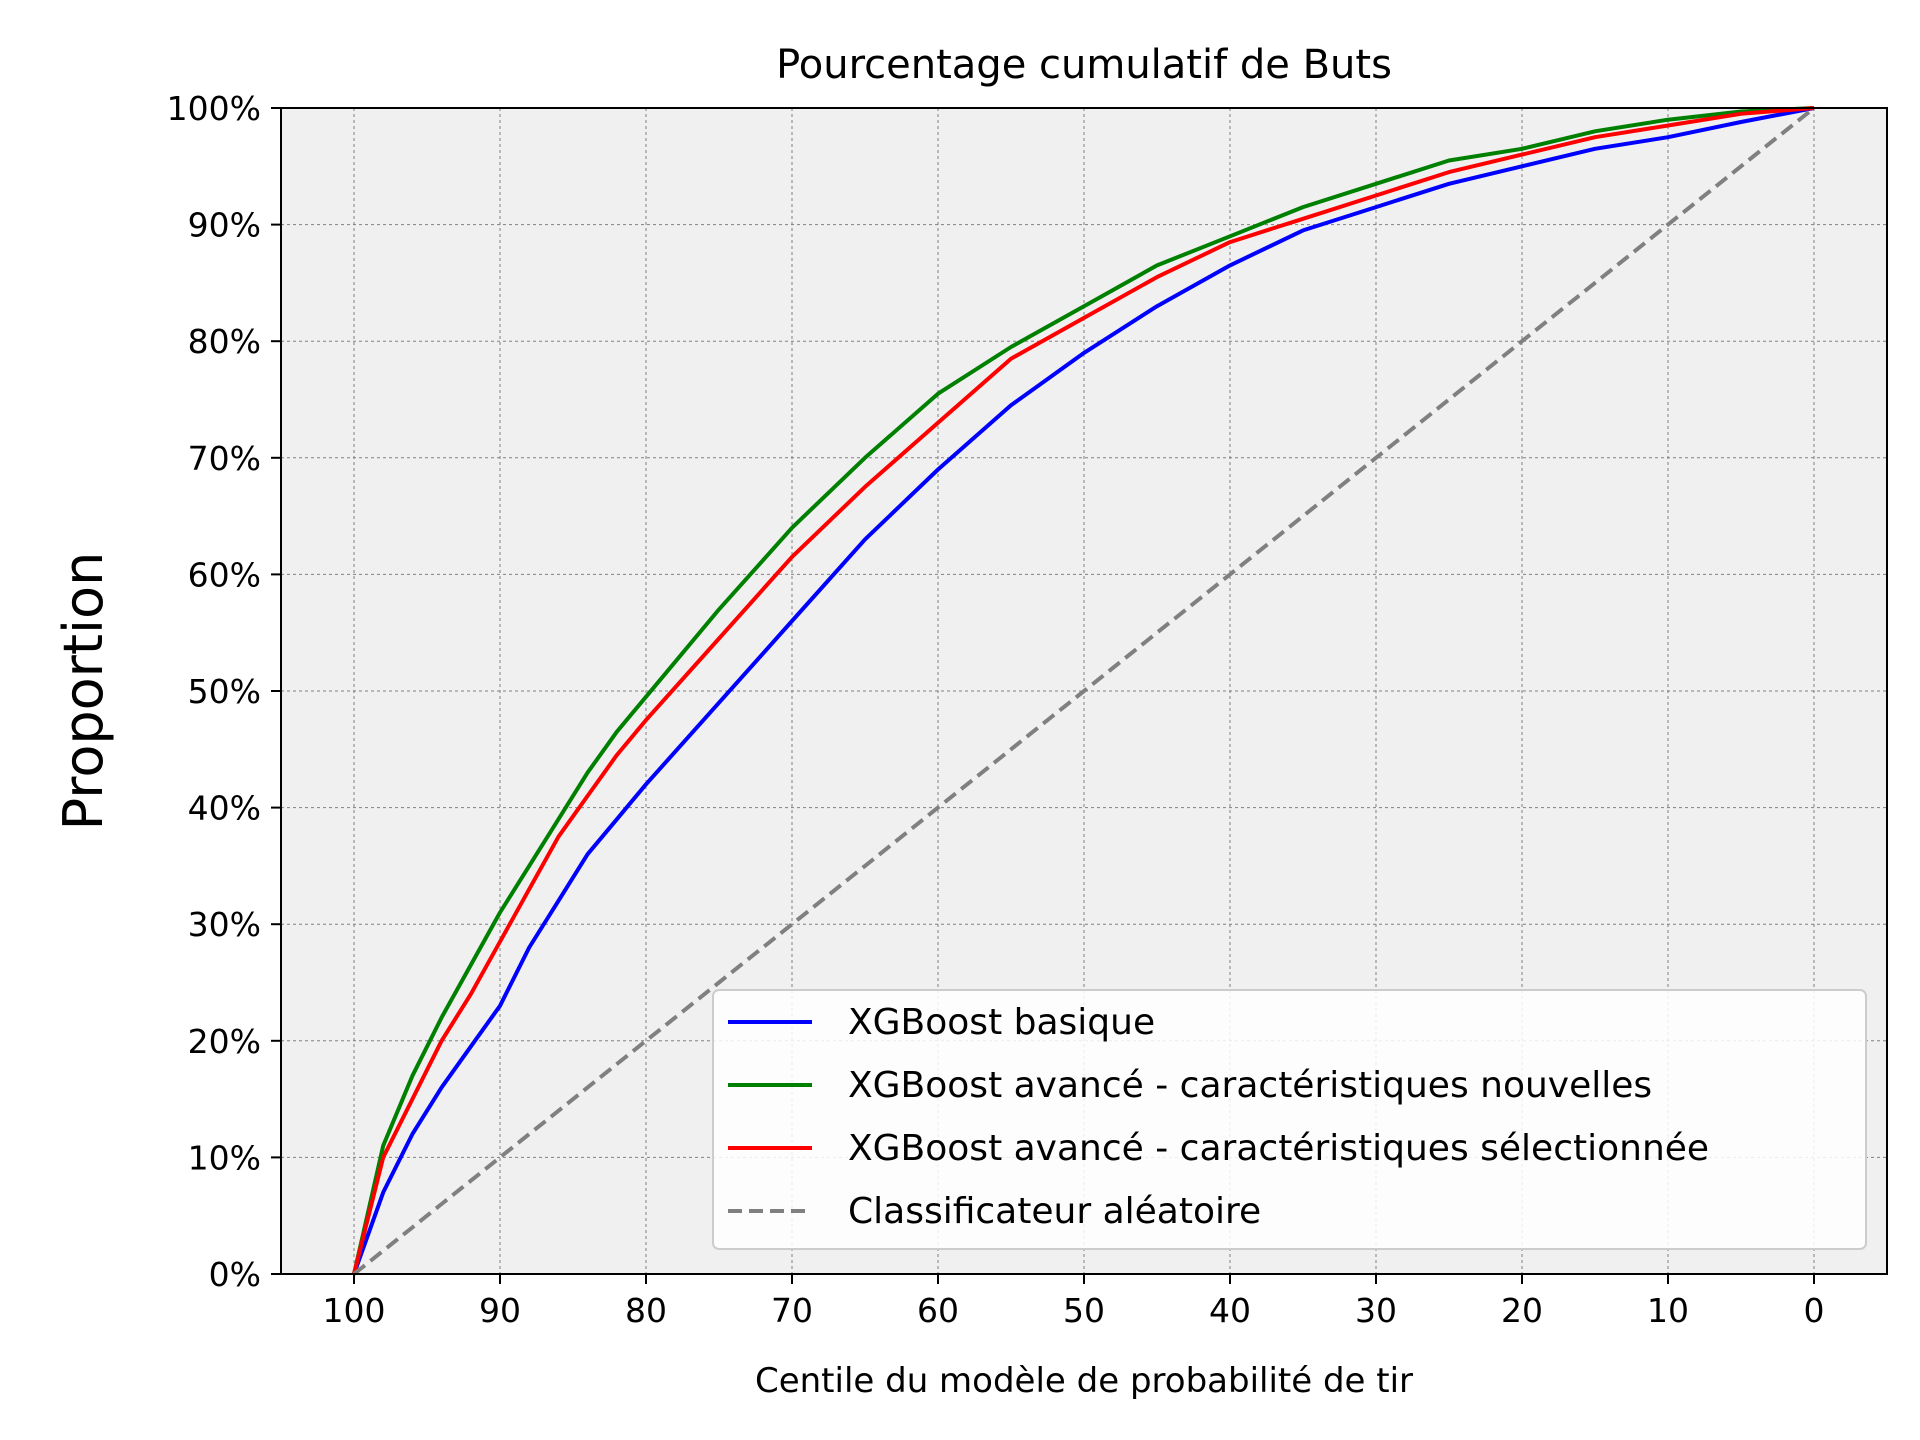  Describe the element at coordinates (1522, 1310) in the screenshot. I see `x-tick-label: 20` at that location.